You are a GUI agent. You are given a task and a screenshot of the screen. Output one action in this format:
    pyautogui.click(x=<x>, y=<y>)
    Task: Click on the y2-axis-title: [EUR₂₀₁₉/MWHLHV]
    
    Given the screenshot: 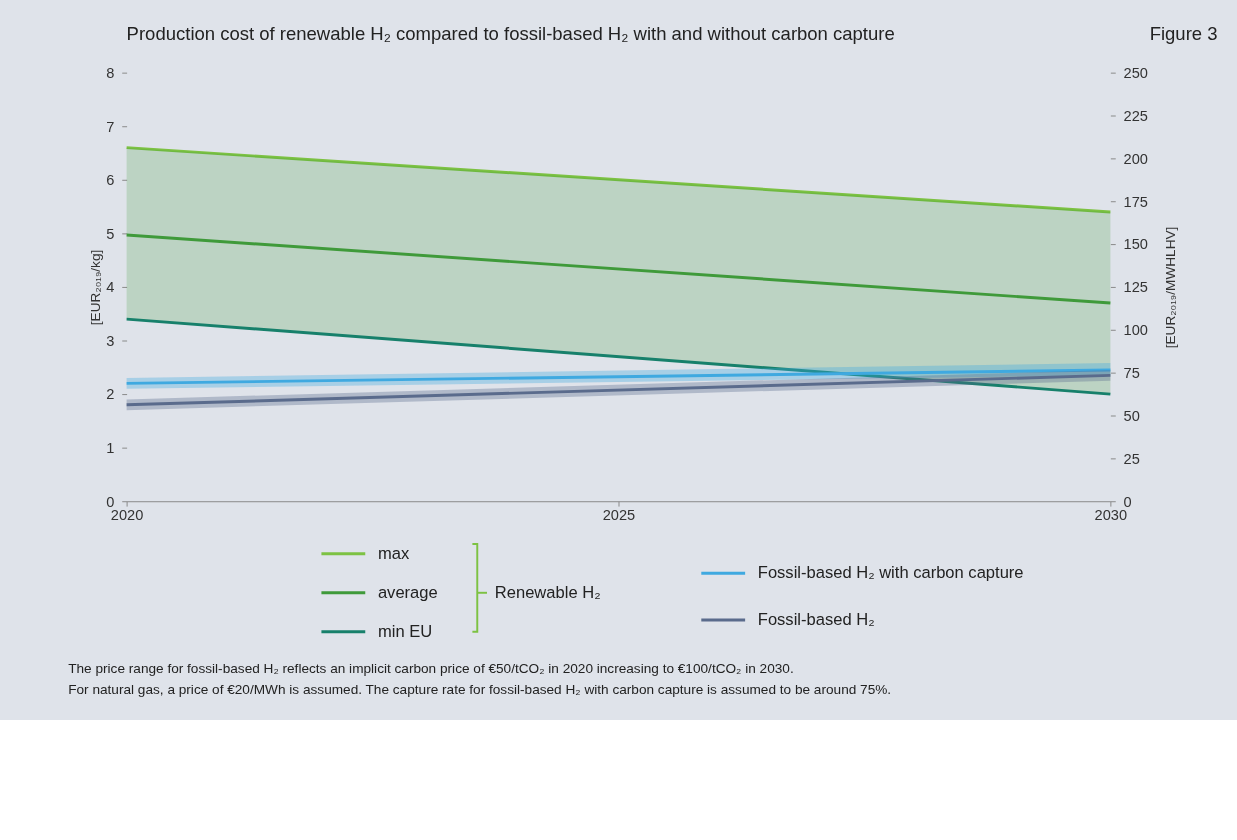 What is the action you would take?
    pyautogui.click(x=1171, y=287)
    